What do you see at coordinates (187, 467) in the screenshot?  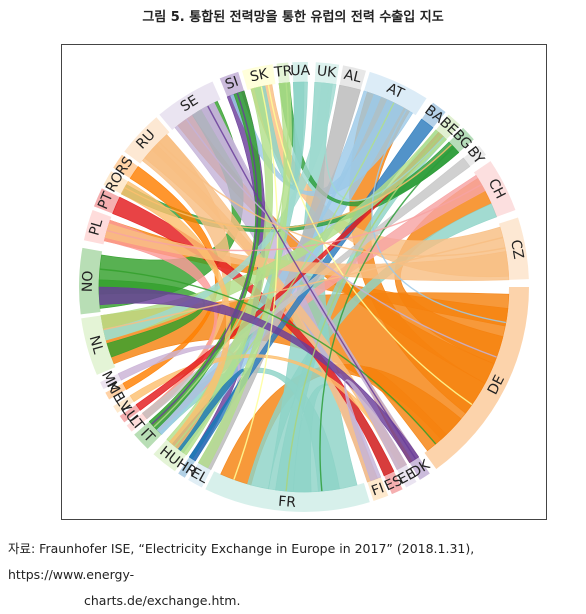 I see `arc-hr` at bounding box center [187, 467].